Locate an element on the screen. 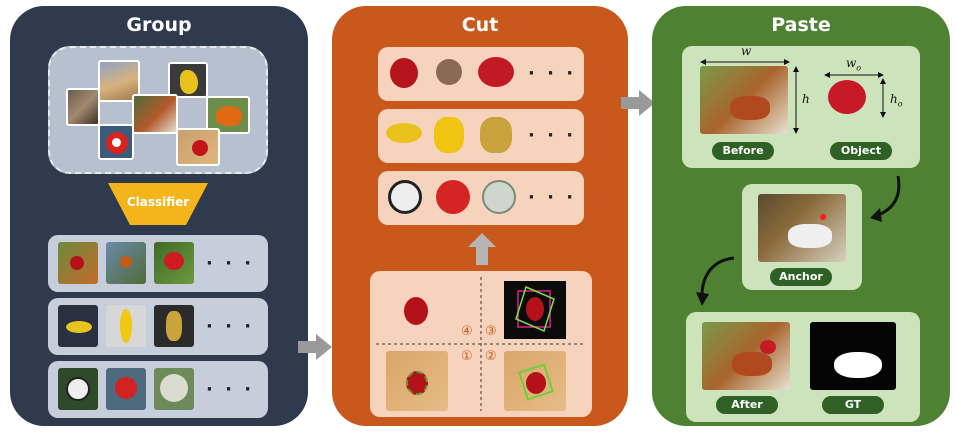  anchor-label: Anchor is located at coordinates (801, 277).